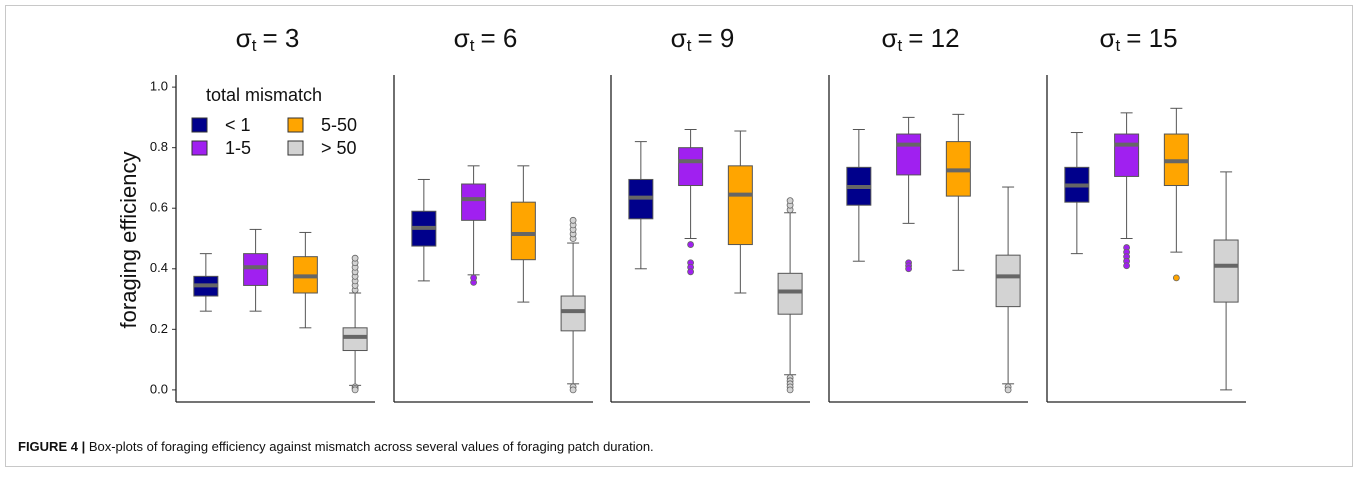 The height and width of the screenshot is (478, 1358). Describe the element at coordinates (159, 207) in the screenshot. I see `y-tick-label: 0.6` at that location.